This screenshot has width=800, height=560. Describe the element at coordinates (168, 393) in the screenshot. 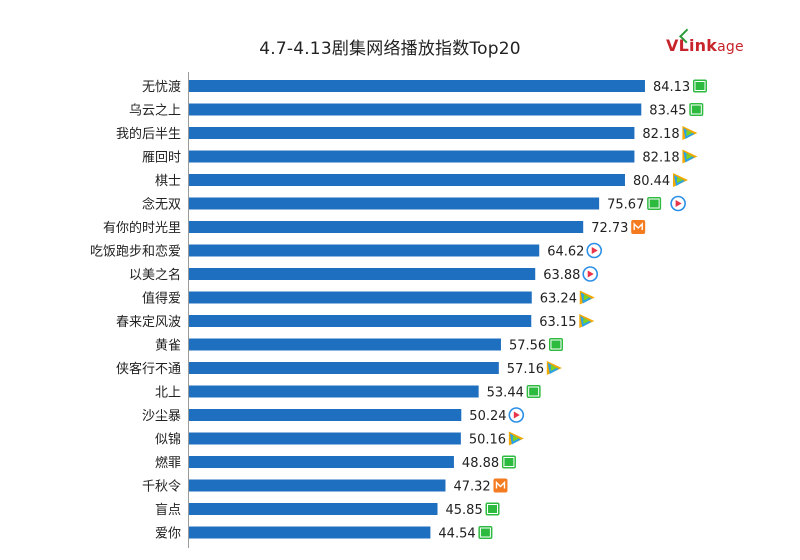

I see `category-label: 北上` at that location.